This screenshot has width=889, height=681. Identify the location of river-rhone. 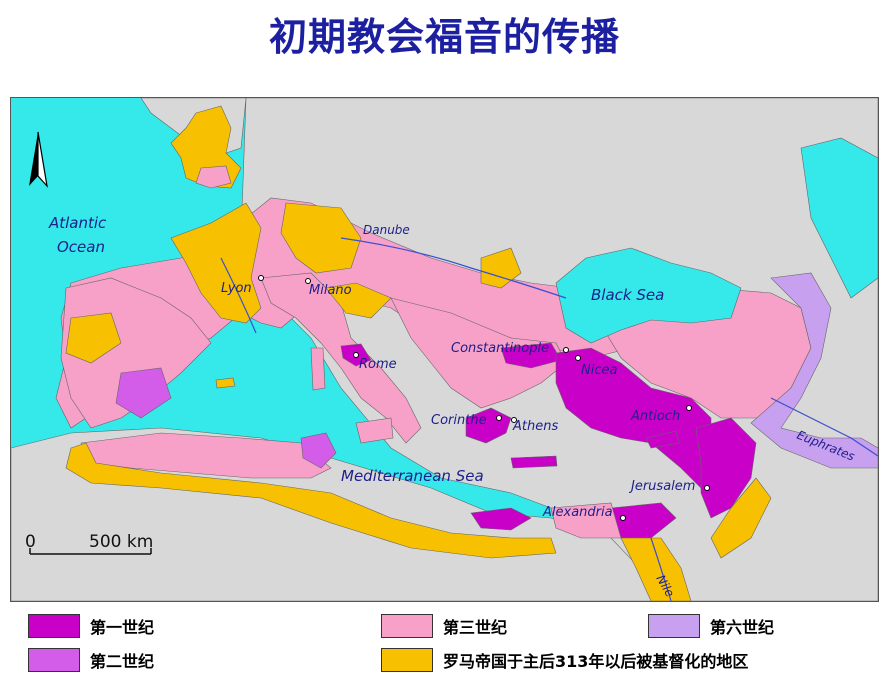
(238, 295).